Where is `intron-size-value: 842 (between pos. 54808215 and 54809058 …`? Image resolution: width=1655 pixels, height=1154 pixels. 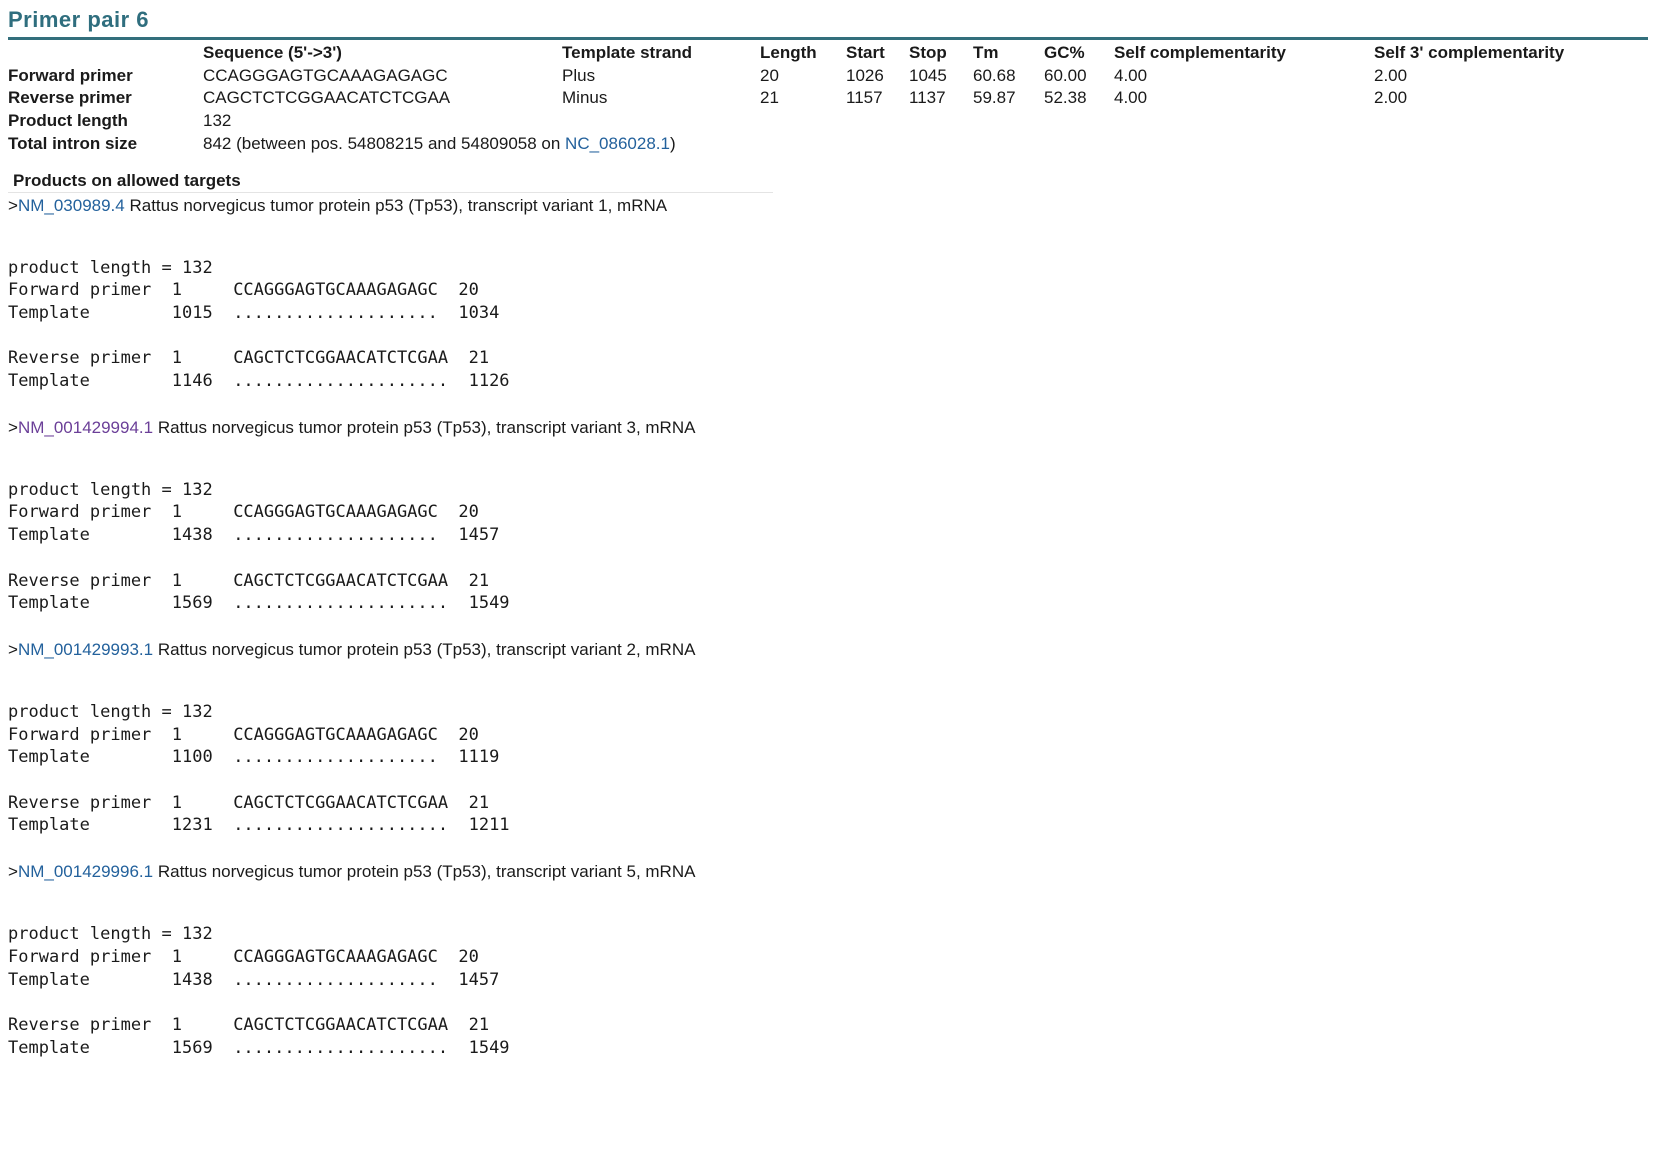 intron-size-value: 842 (between pos. 54808215 and 54809058 … is located at coordinates (883, 144).